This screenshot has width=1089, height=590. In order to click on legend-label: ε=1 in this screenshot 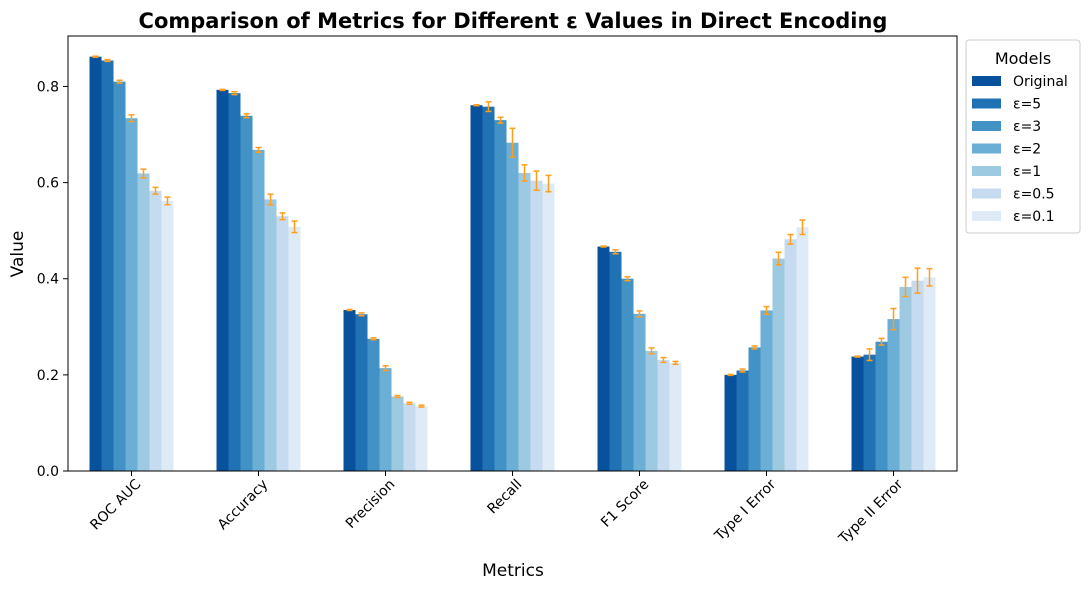, I will do `click(1027, 172)`.